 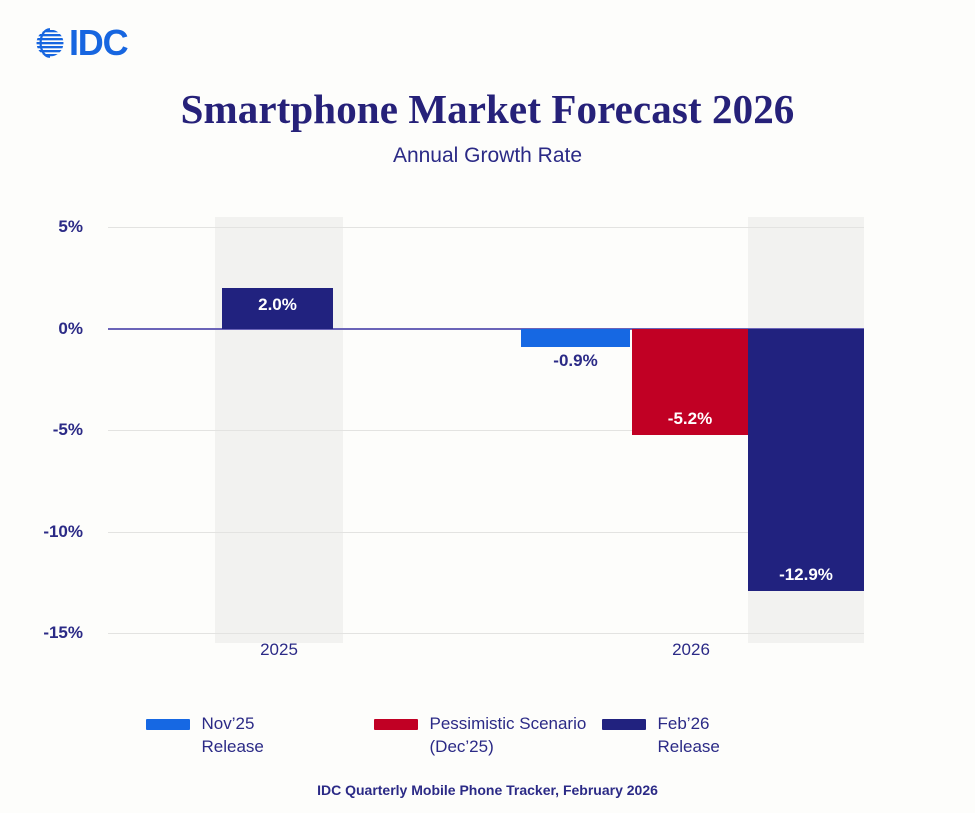 What do you see at coordinates (486, 532) in the screenshot?
I see `gridline-neg10` at bounding box center [486, 532].